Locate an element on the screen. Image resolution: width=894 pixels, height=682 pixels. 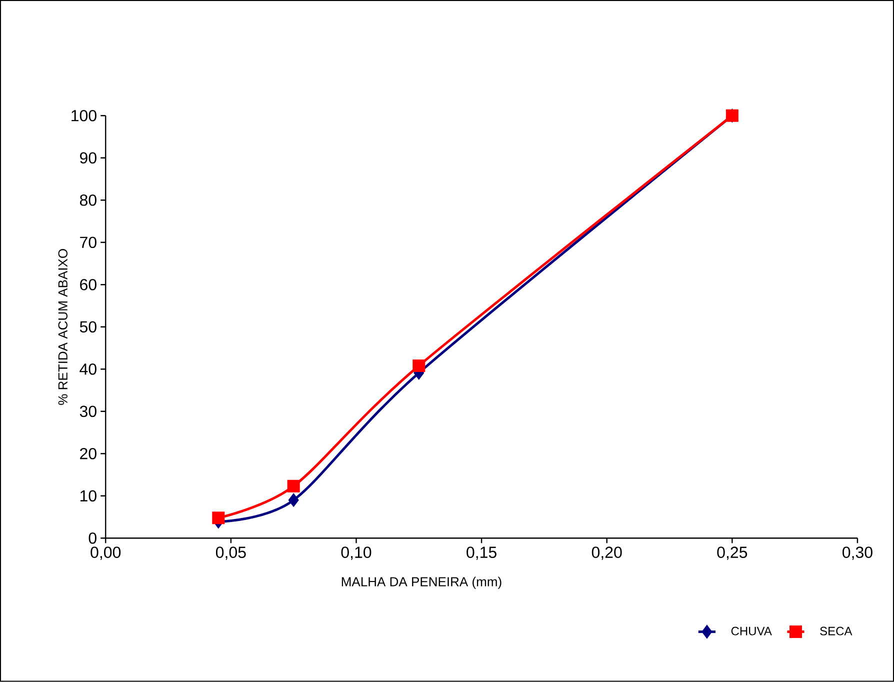
y-tick-label: 80 is located at coordinates (88, 200).